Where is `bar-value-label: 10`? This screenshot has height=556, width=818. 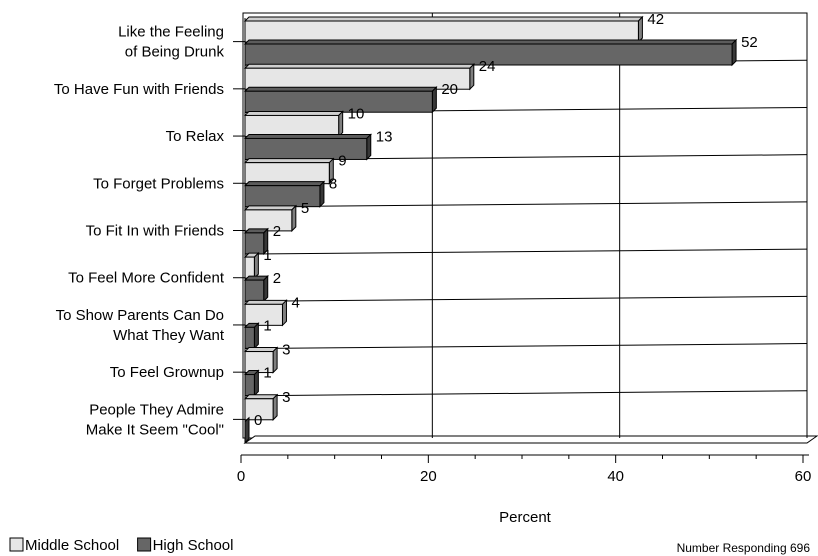
bar-value-label: 10 is located at coordinates (356, 113).